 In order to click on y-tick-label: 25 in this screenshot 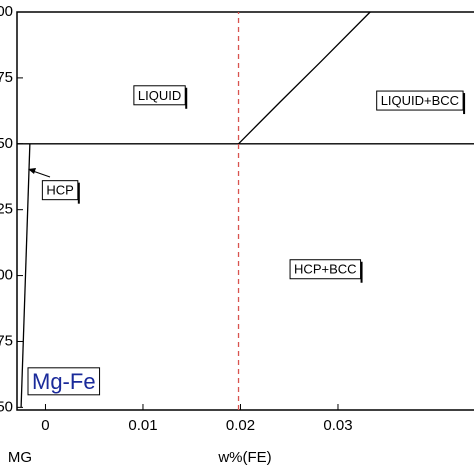, I will do `click(6, 209)`.